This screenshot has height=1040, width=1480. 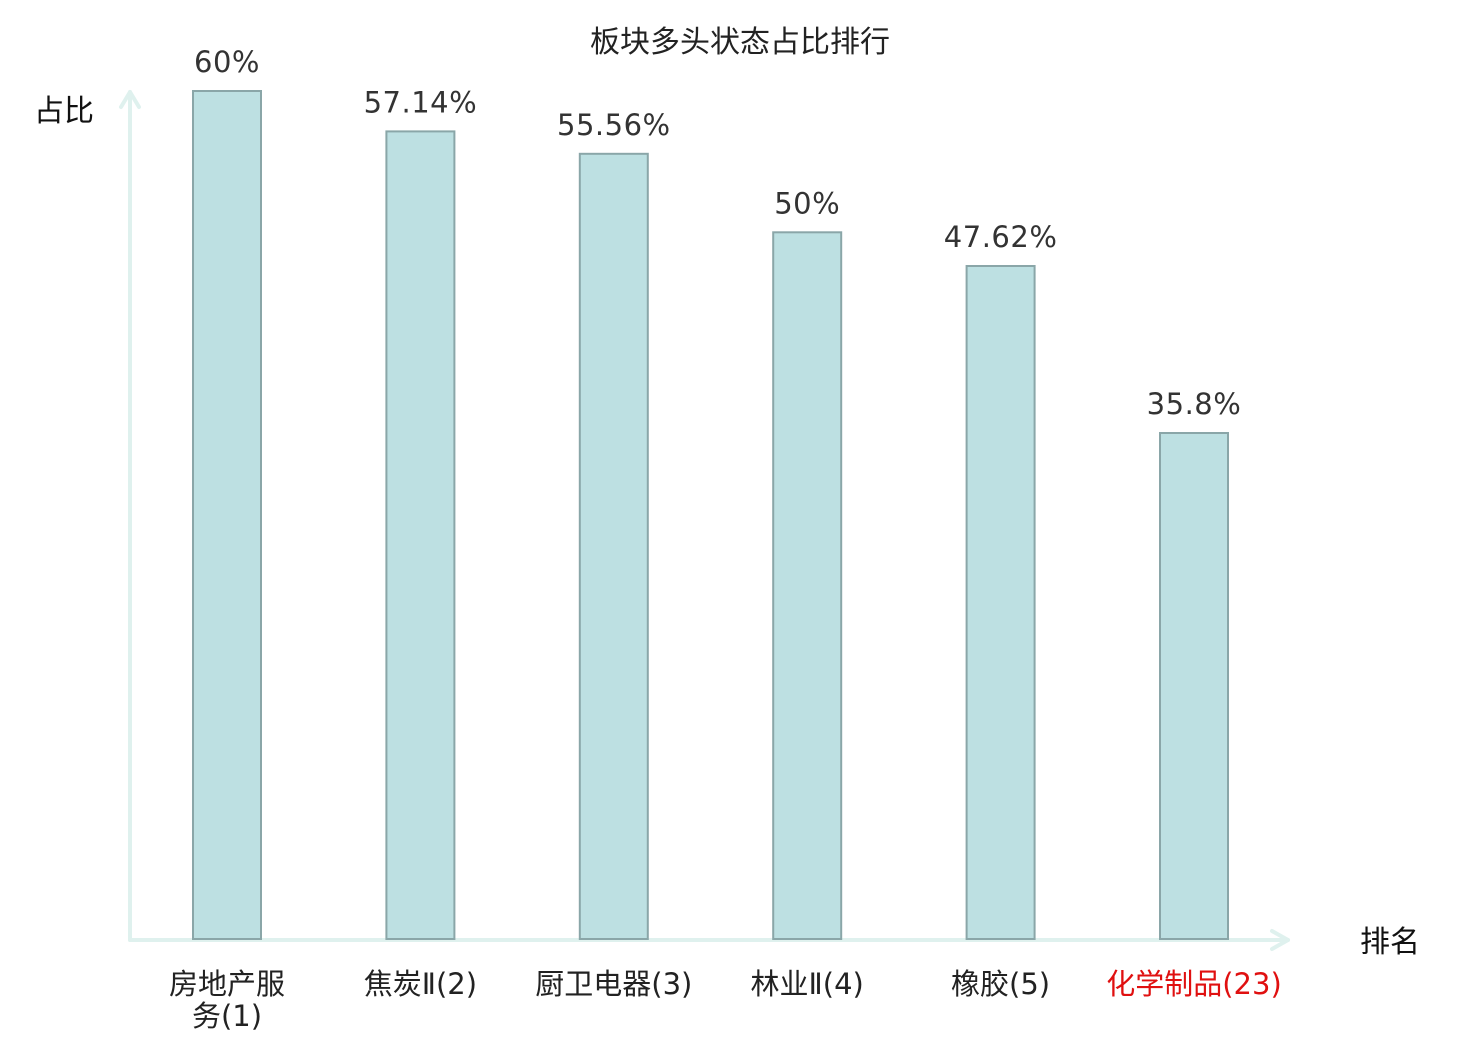 I want to click on category-label: 林业Ⅱ(4), so click(x=807, y=984).